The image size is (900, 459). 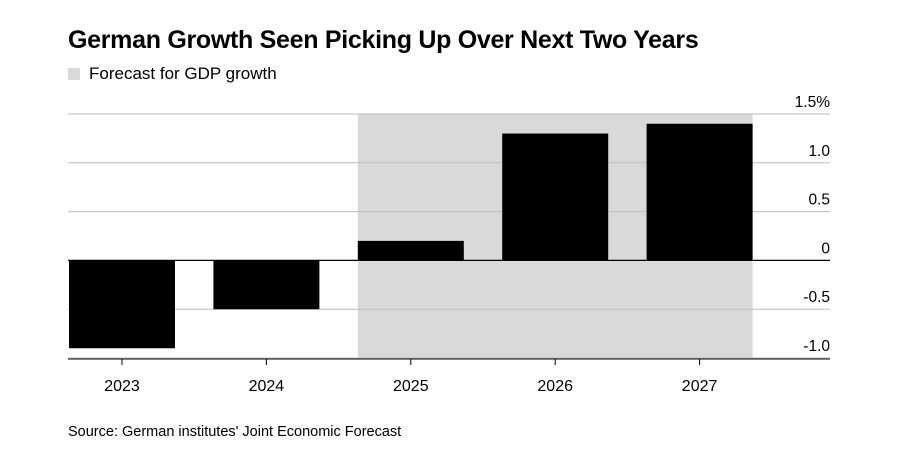 What do you see at coordinates (816, 297) in the screenshot?
I see `y-tick-label-4: -0.5` at bounding box center [816, 297].